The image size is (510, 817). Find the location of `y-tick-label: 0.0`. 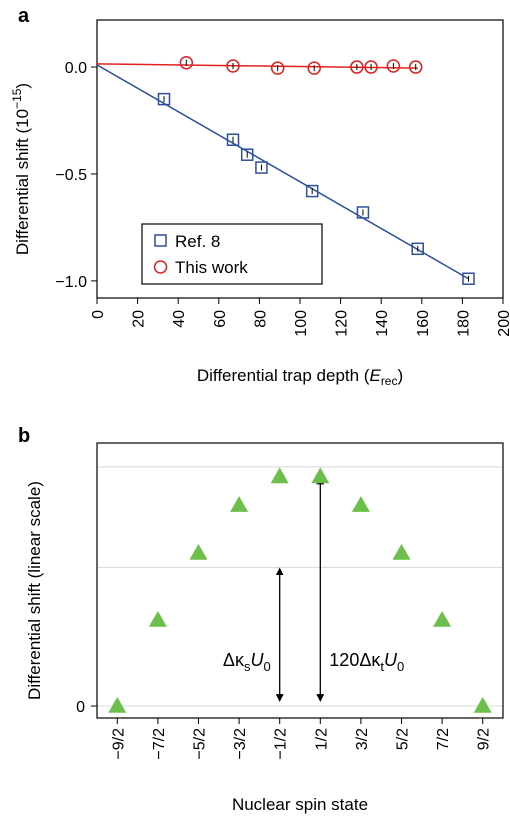

y-tick-label: 0.0 is located at coordinates (76, 68).